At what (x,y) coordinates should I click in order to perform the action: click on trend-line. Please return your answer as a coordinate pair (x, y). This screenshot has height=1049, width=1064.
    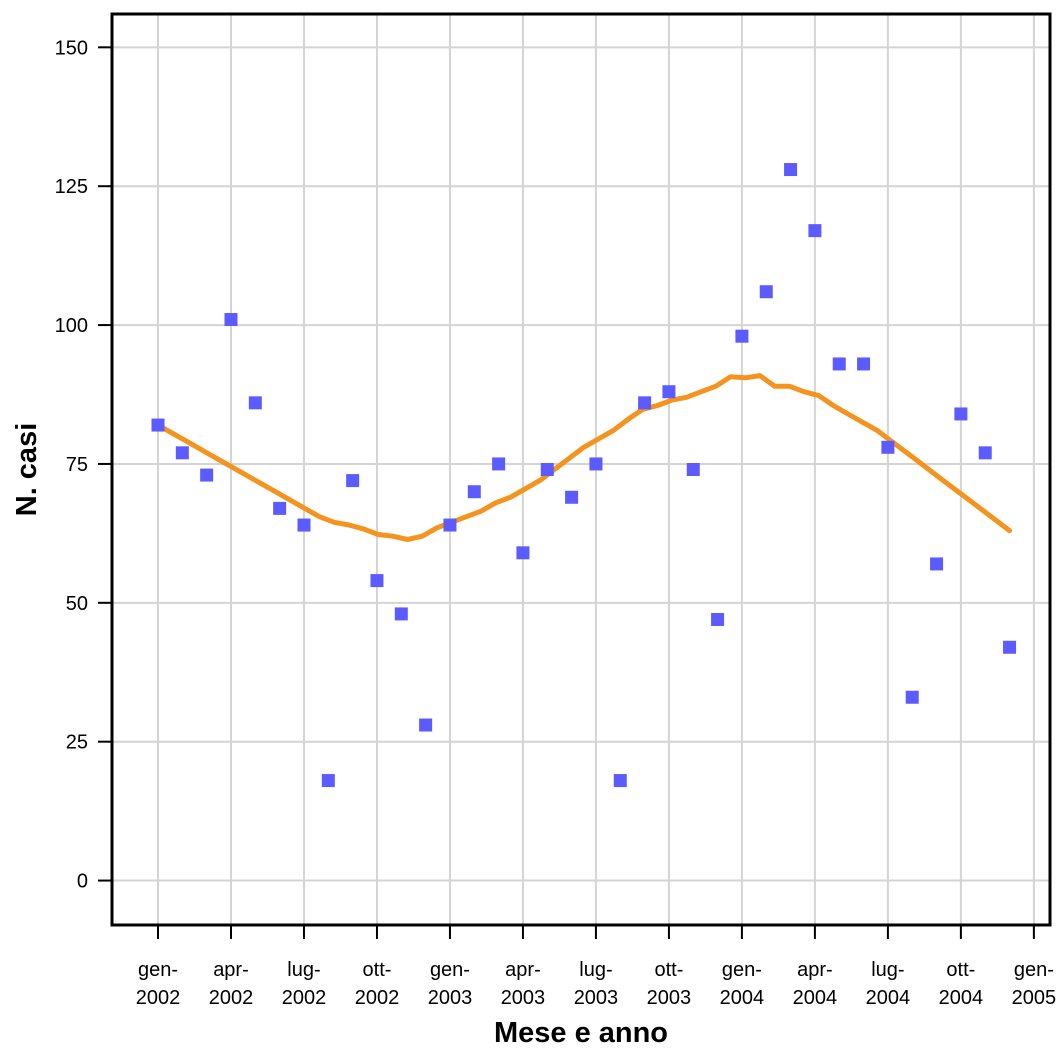
    Looking at the image, I should click on (583, 457).